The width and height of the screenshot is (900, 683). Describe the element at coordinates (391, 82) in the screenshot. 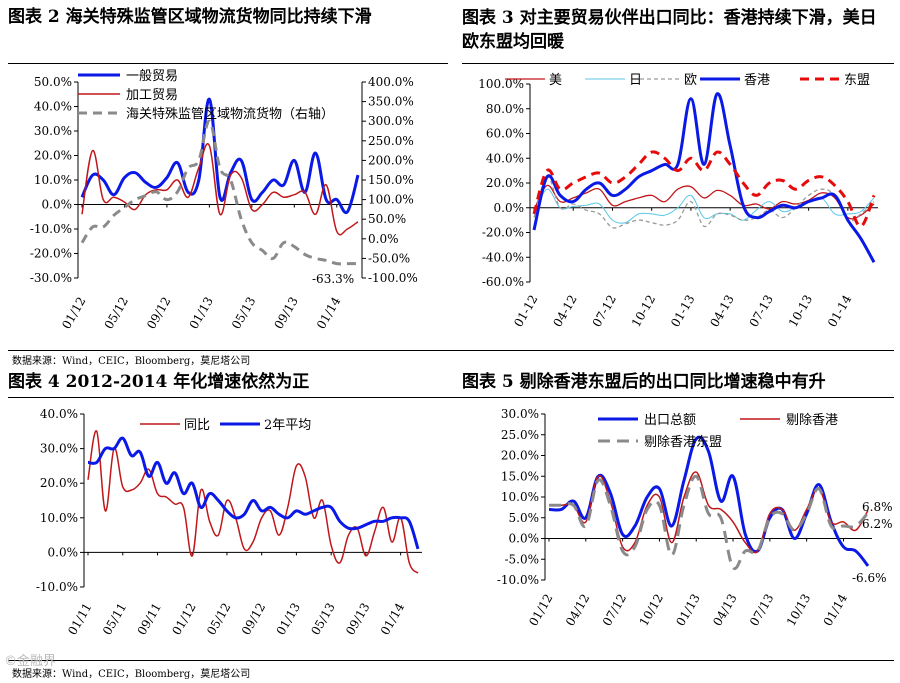

I see `chart2-y2-tick-label: 400.0%` at that location.